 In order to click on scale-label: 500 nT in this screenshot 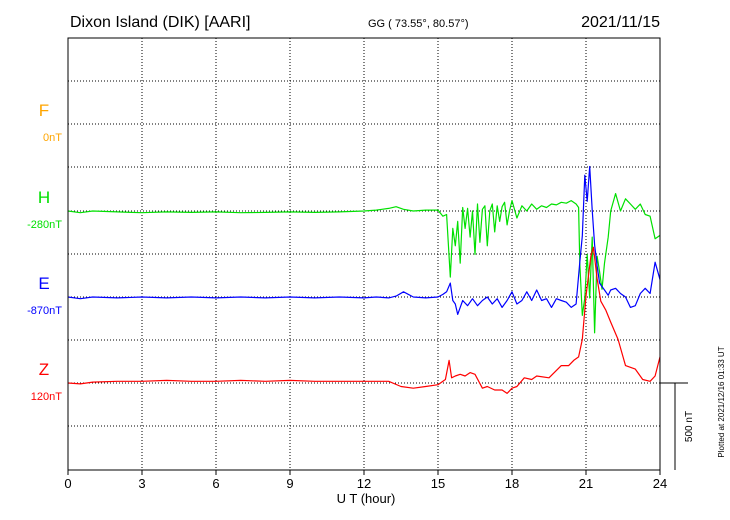, I will do `click(689, 426)`.